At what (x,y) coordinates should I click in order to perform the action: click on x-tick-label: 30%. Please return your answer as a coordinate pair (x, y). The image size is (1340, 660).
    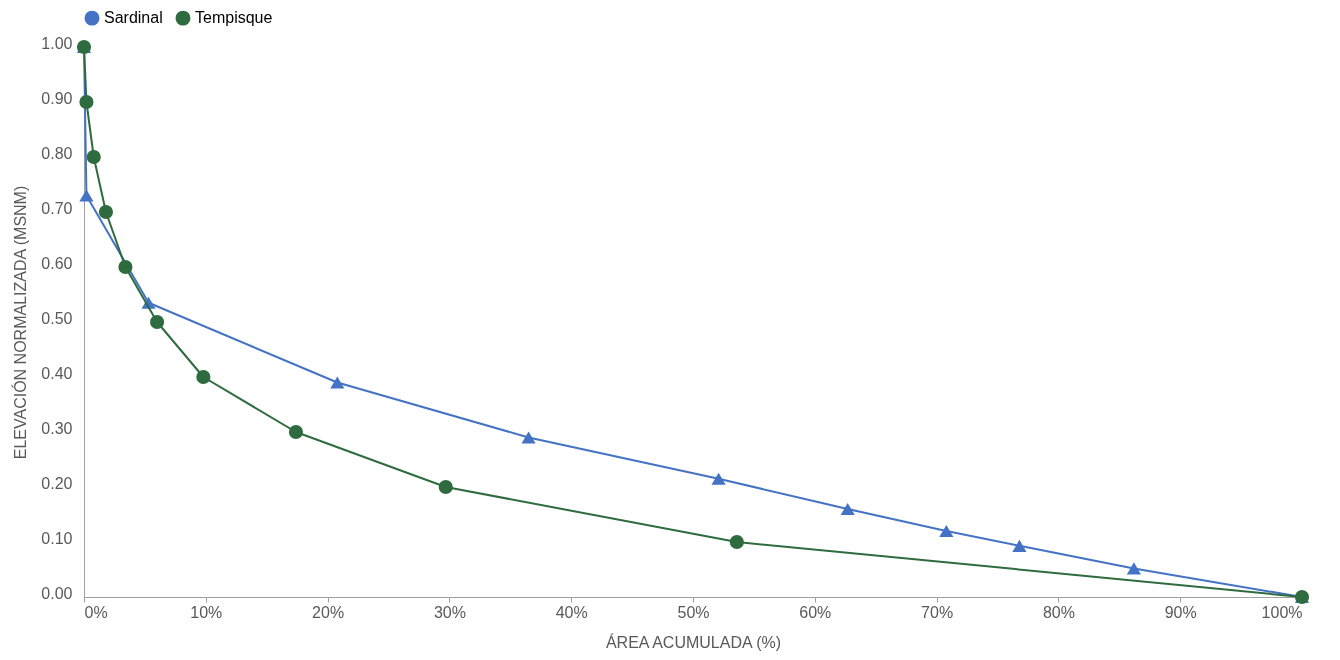
    Looking at the image, I should click on (449, 612).